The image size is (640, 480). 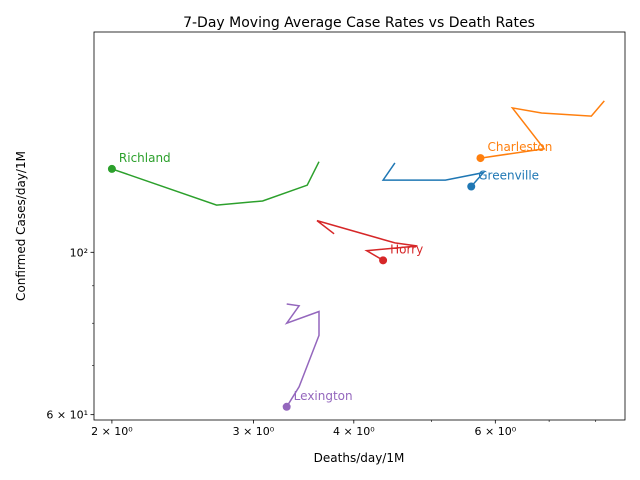 What do you see at coordinates (433, 174) in the screenshot?
I see `series-line-greenville` at bounding box center [433, 174].